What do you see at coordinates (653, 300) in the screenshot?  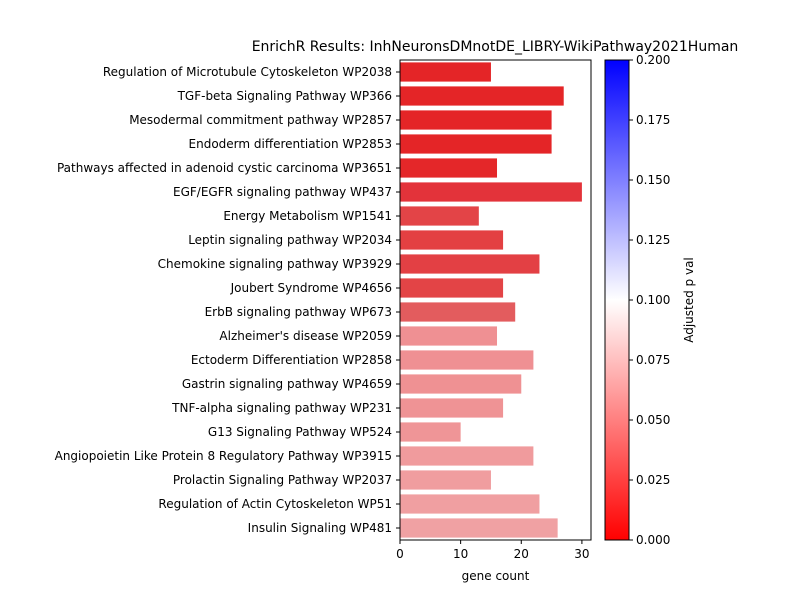 I see `colorbar-tick-label: 0.100` at bounding box center [653, 300].